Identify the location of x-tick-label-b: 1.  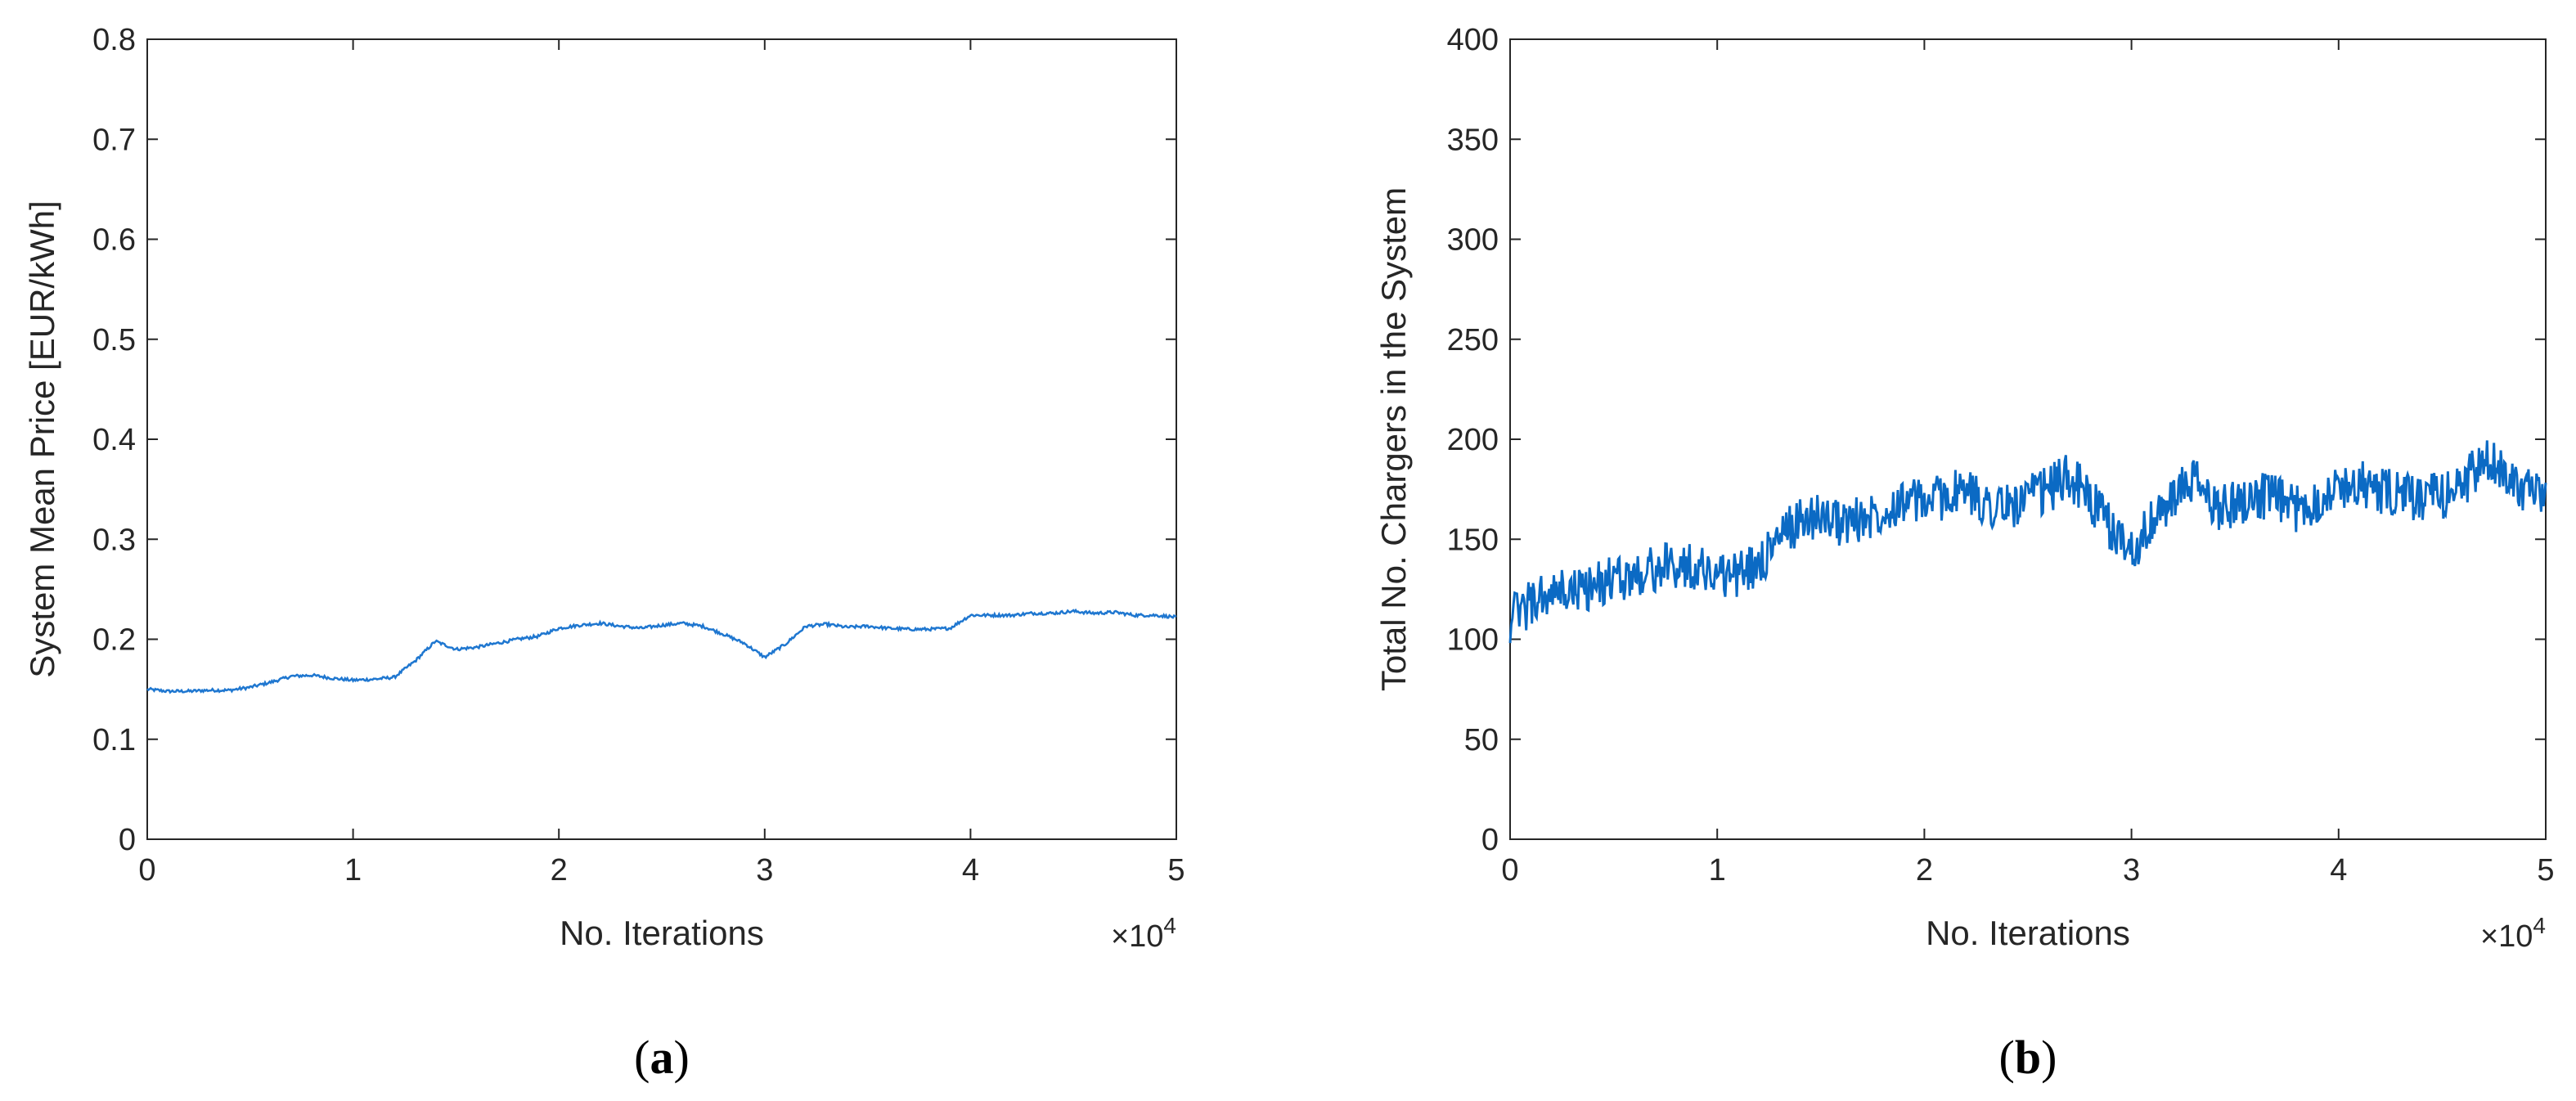
(1718, 871).